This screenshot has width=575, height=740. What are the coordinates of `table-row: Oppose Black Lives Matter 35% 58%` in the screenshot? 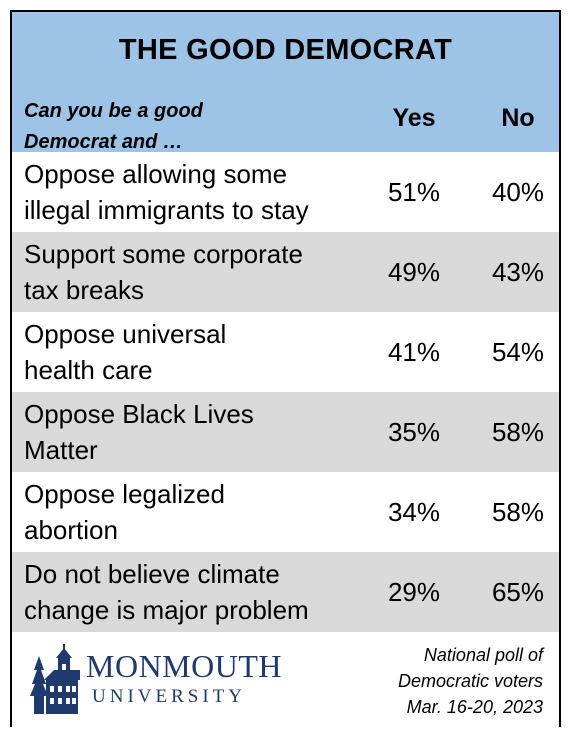 It's located at (285, 432).